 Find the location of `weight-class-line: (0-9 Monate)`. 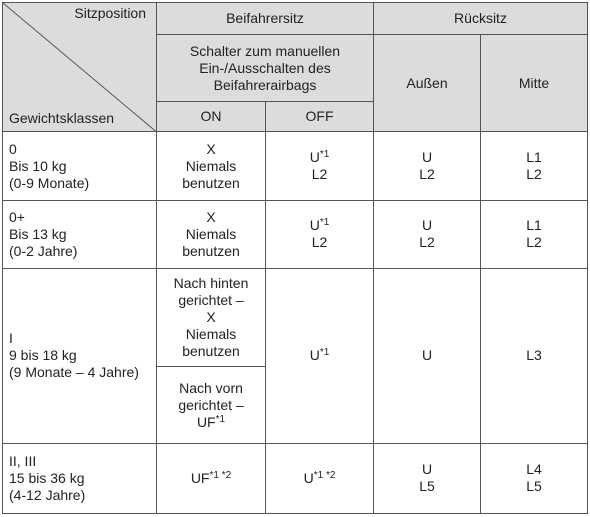

weight-class-line: (0-9 Monate) is located at coordinates (49, 182).